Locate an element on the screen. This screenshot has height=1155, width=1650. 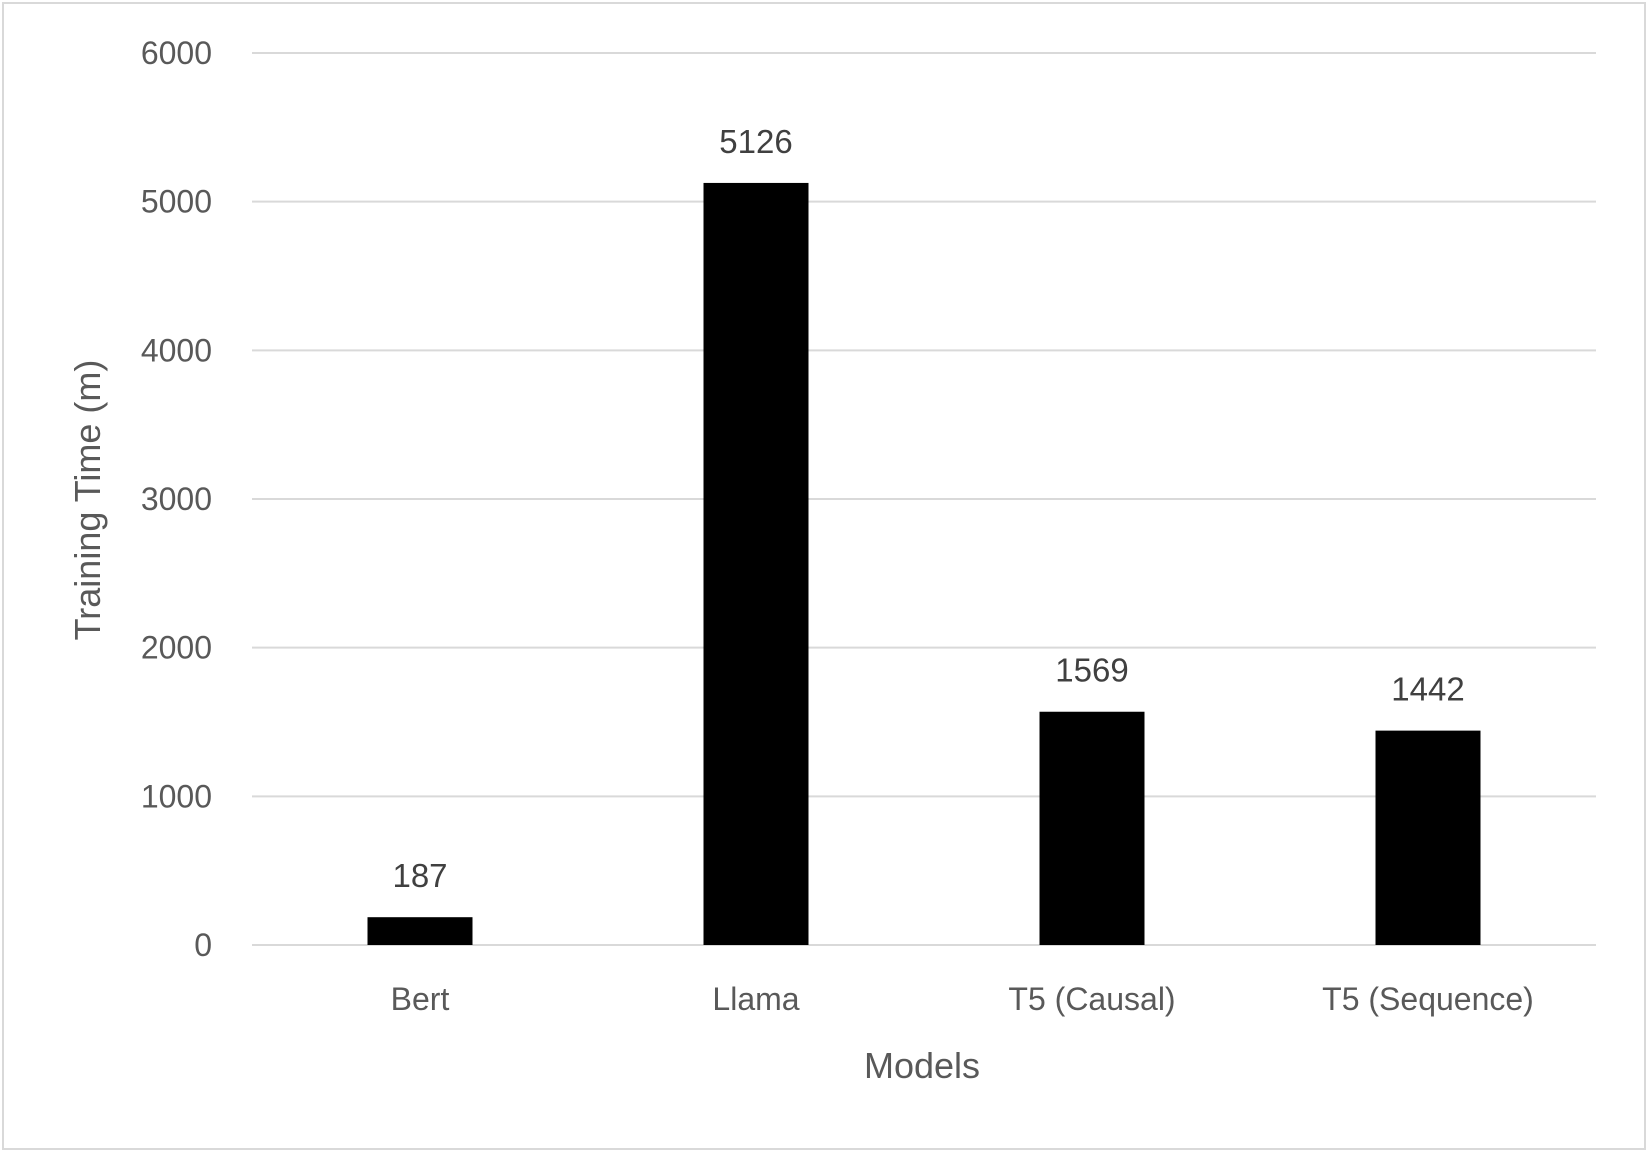
y-tick-label: 5000 is located at coordinates (176, 202).